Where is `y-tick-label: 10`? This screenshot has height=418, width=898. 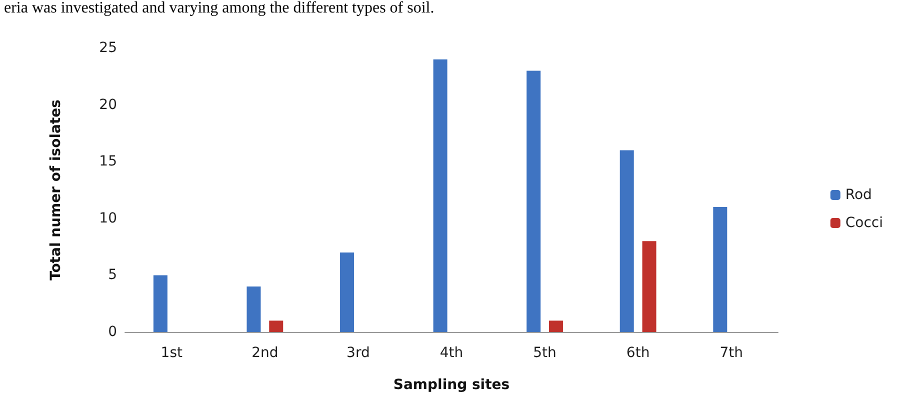
y-tick-label: 10 is located at coordinates (108, 218).